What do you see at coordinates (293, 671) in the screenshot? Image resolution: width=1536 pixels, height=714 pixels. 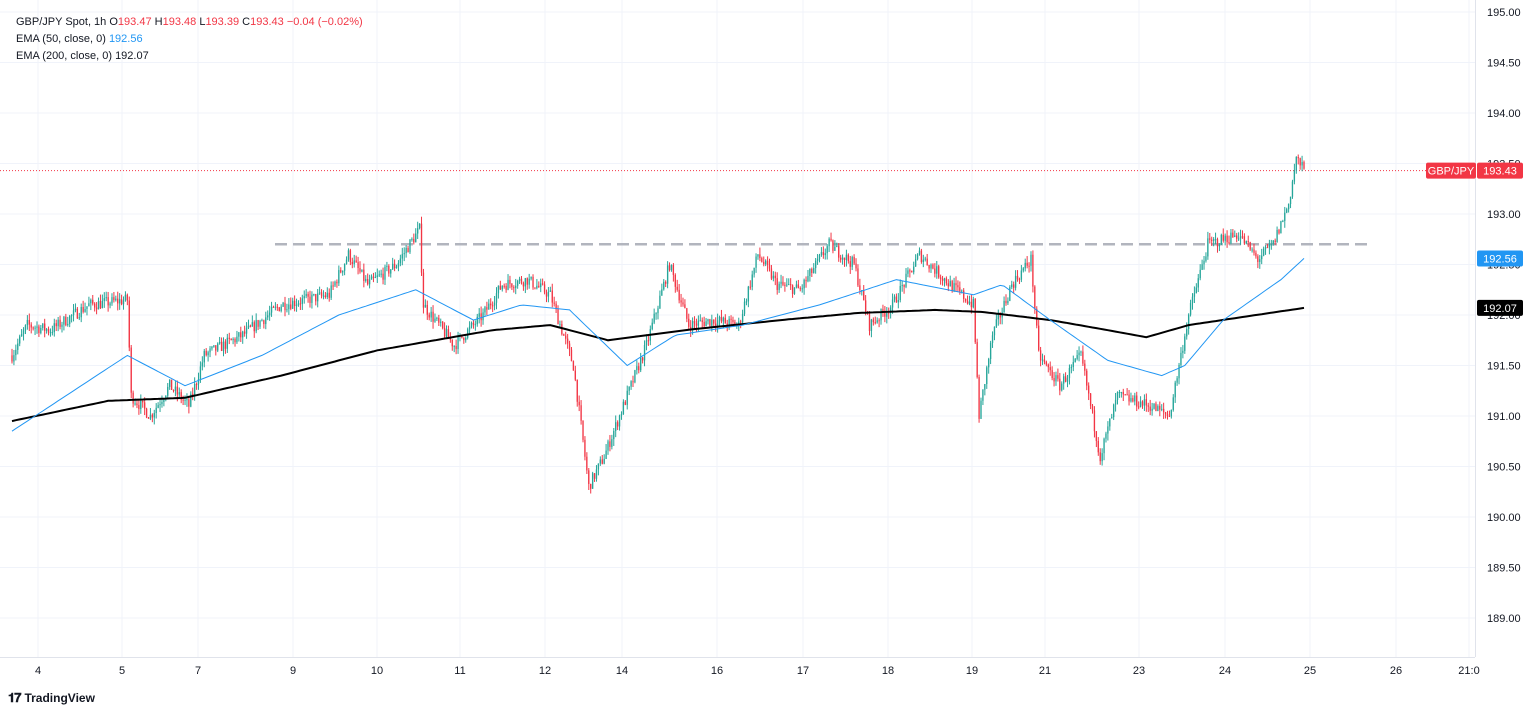 I see `time-tick-label: 9` at bounding box center [293, 671].